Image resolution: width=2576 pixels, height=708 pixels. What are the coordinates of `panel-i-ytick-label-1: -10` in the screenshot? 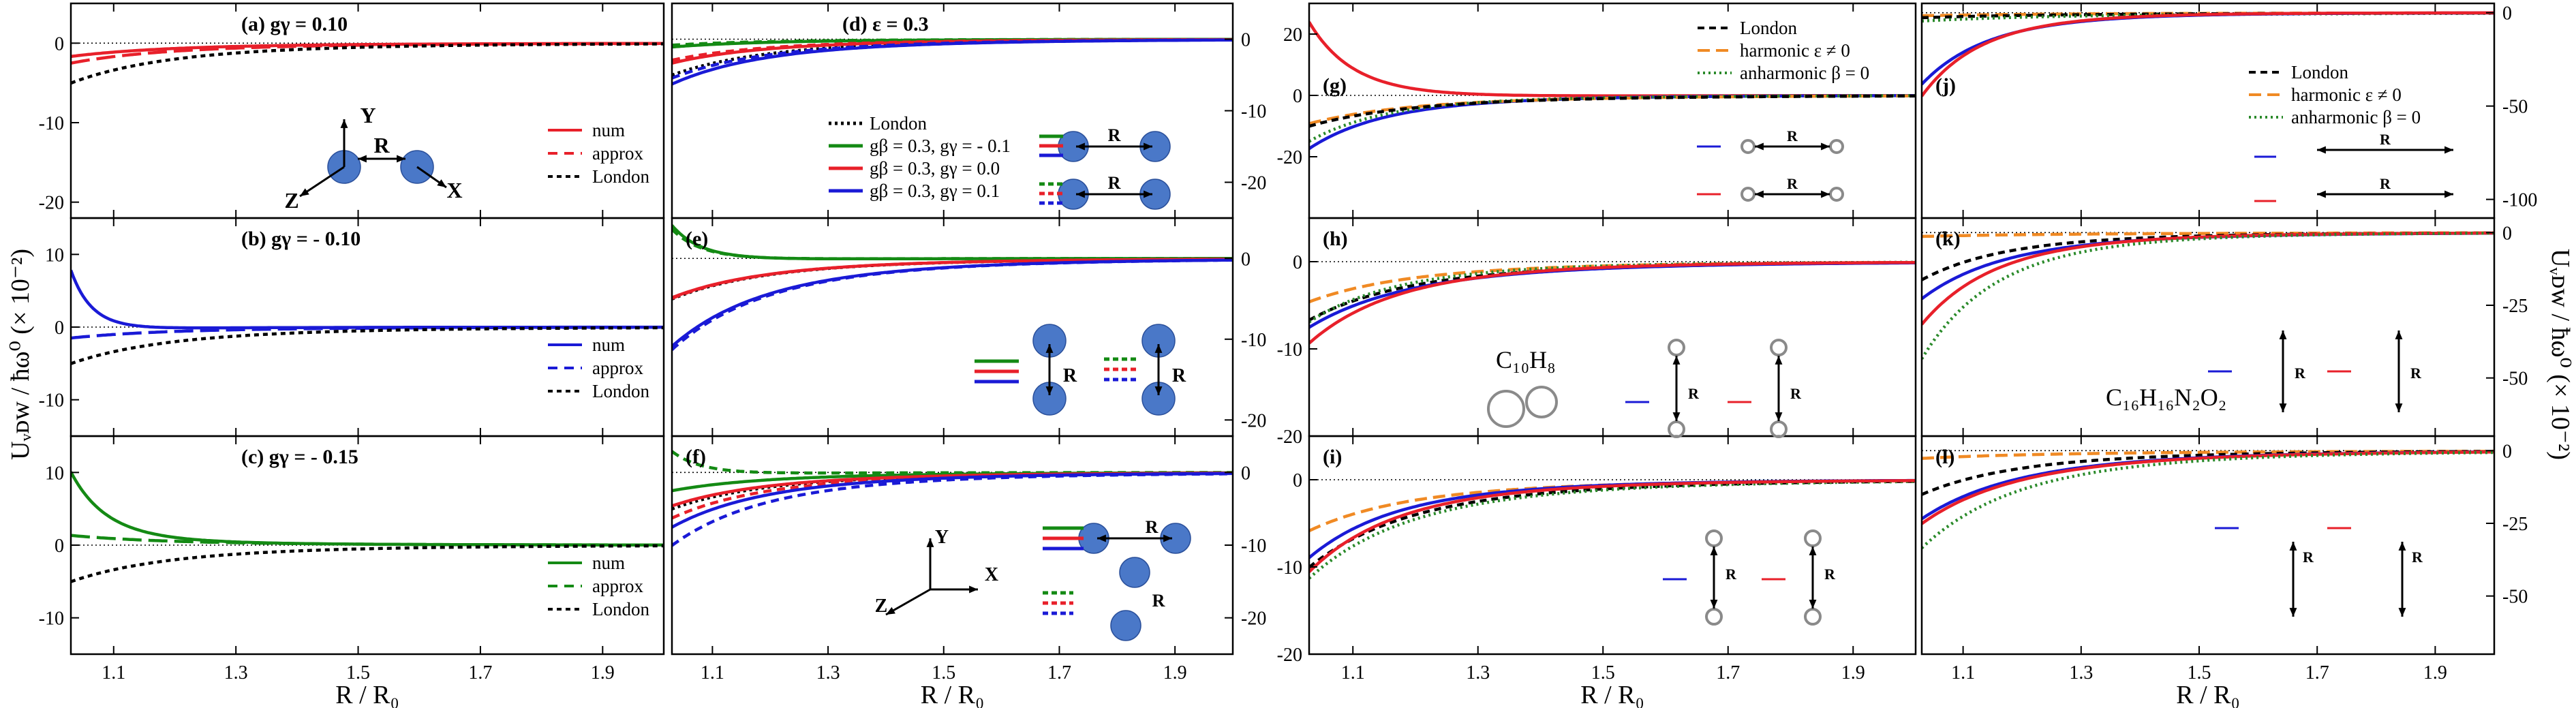 It's located at (1289, 568).